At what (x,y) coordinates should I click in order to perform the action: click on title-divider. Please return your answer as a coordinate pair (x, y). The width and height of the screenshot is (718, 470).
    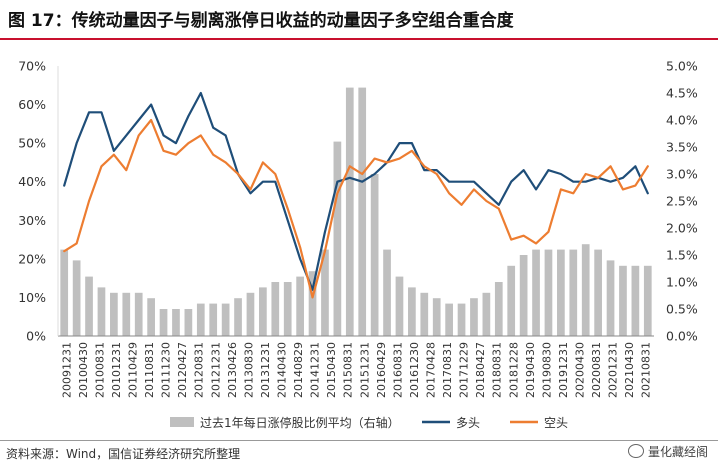
    Looking at the image, I should click on (359, 39).